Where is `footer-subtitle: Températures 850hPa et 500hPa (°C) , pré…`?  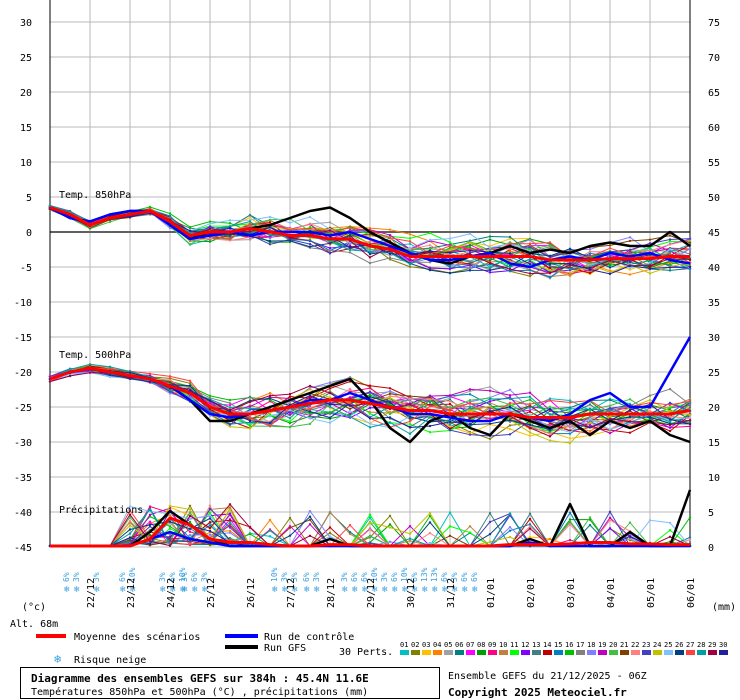
footer-subtitle: Températures 850hPa et 500hPa (°C) , pré… is located at coordinates (200, 692).